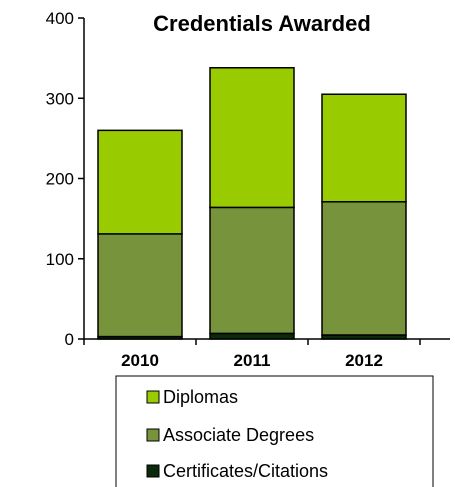  What do you see at coordinates (200, 397) in the screenshot?
I see `legend-label: Diplomas` at bounding box center [200, 397].